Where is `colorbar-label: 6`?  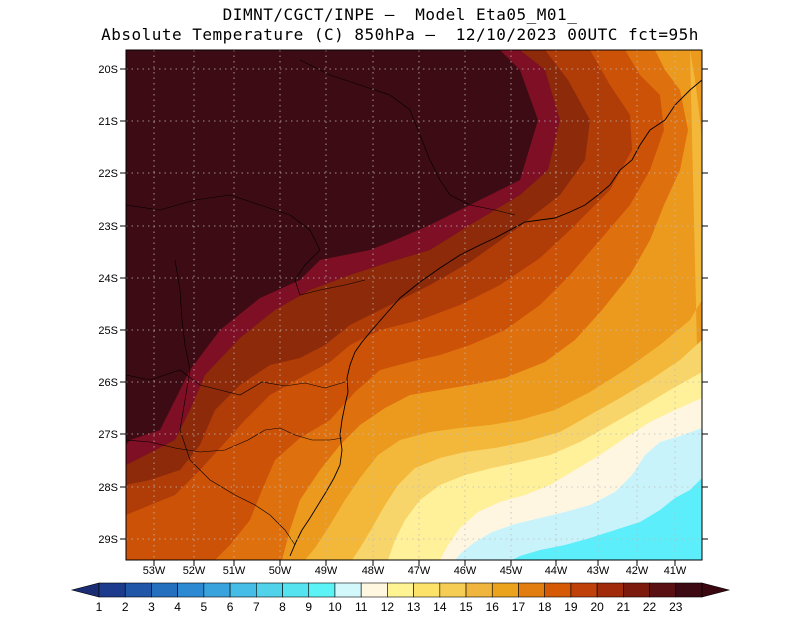 colorbar-label: 6 is located at coordinates (230, 607).